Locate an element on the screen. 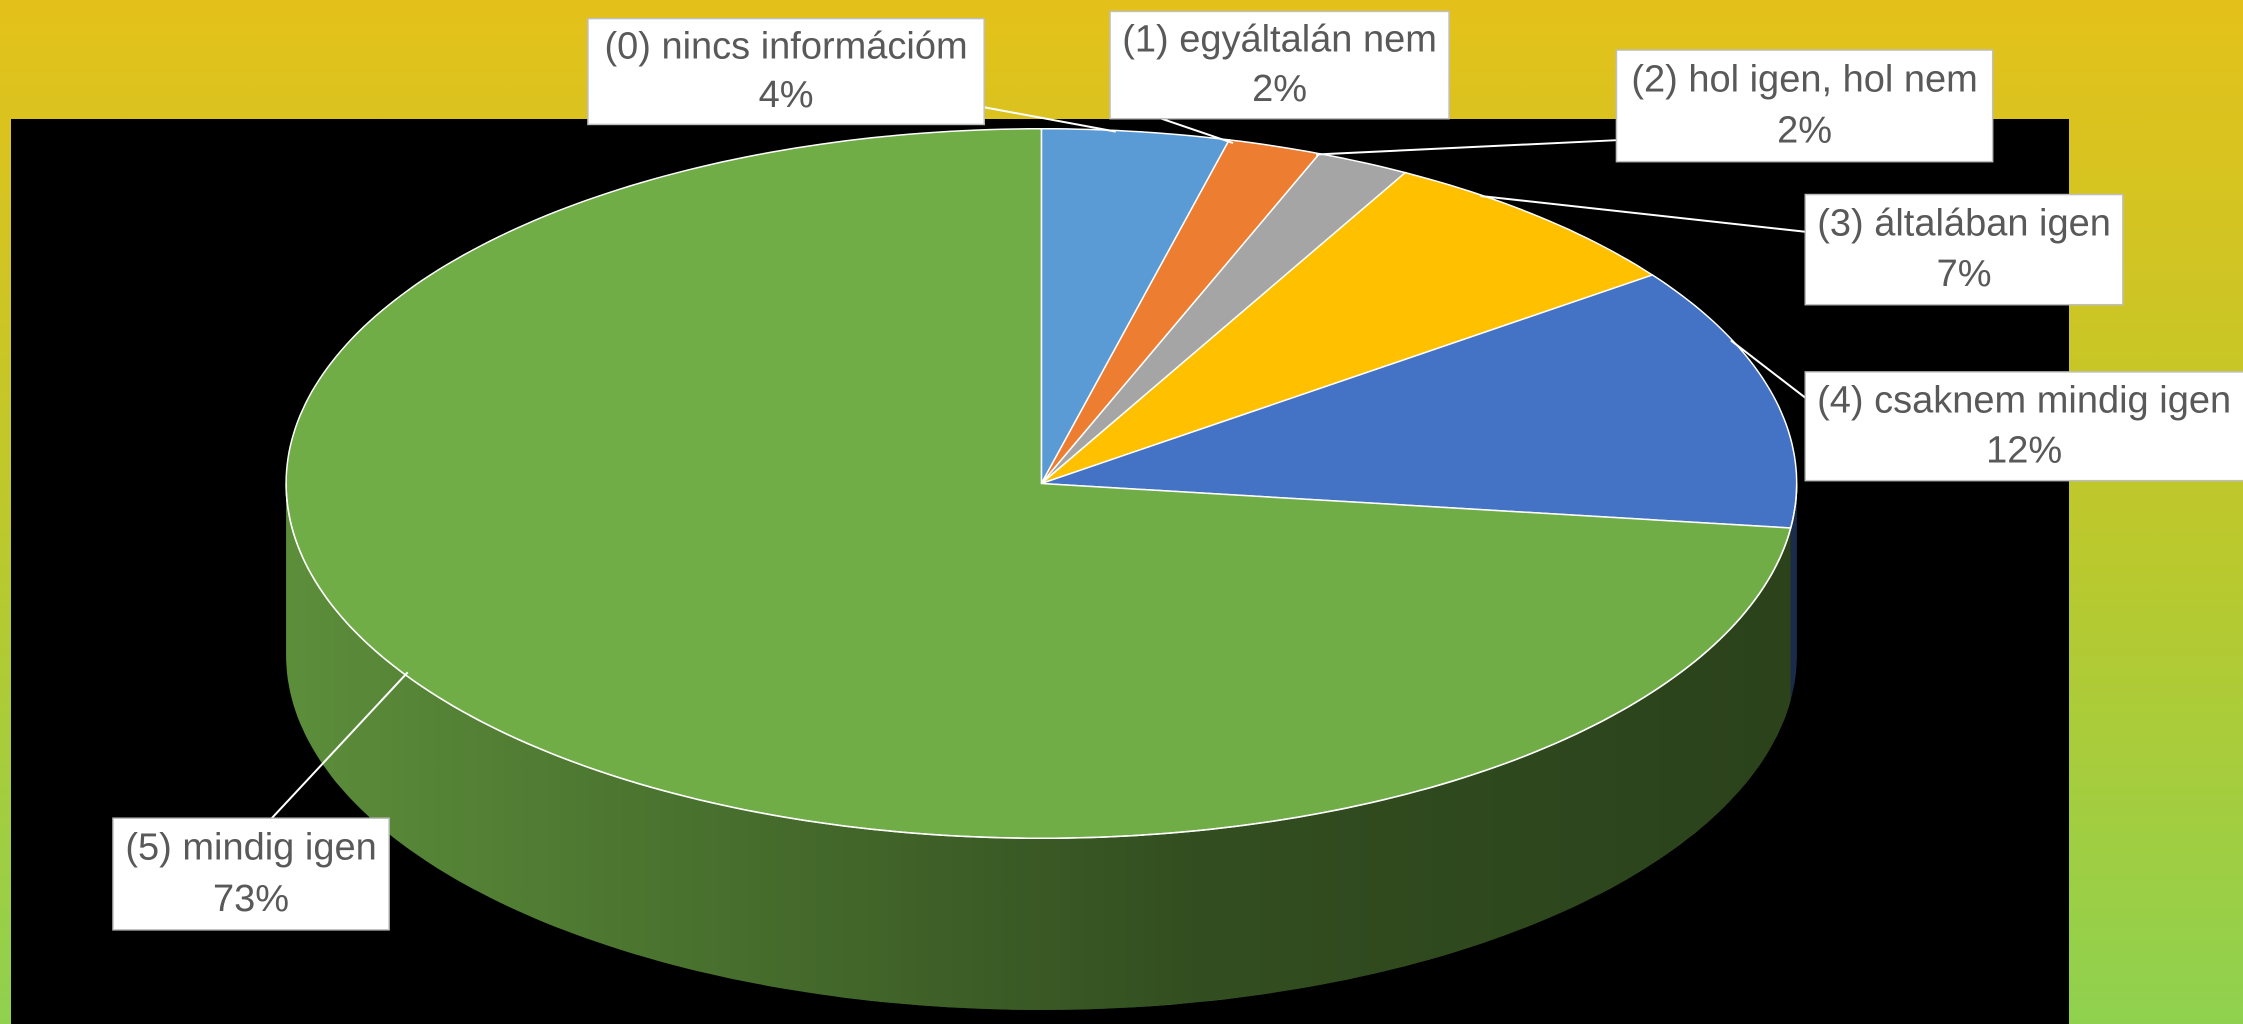  value-label: 12% is located at coordinates (2024, 450).